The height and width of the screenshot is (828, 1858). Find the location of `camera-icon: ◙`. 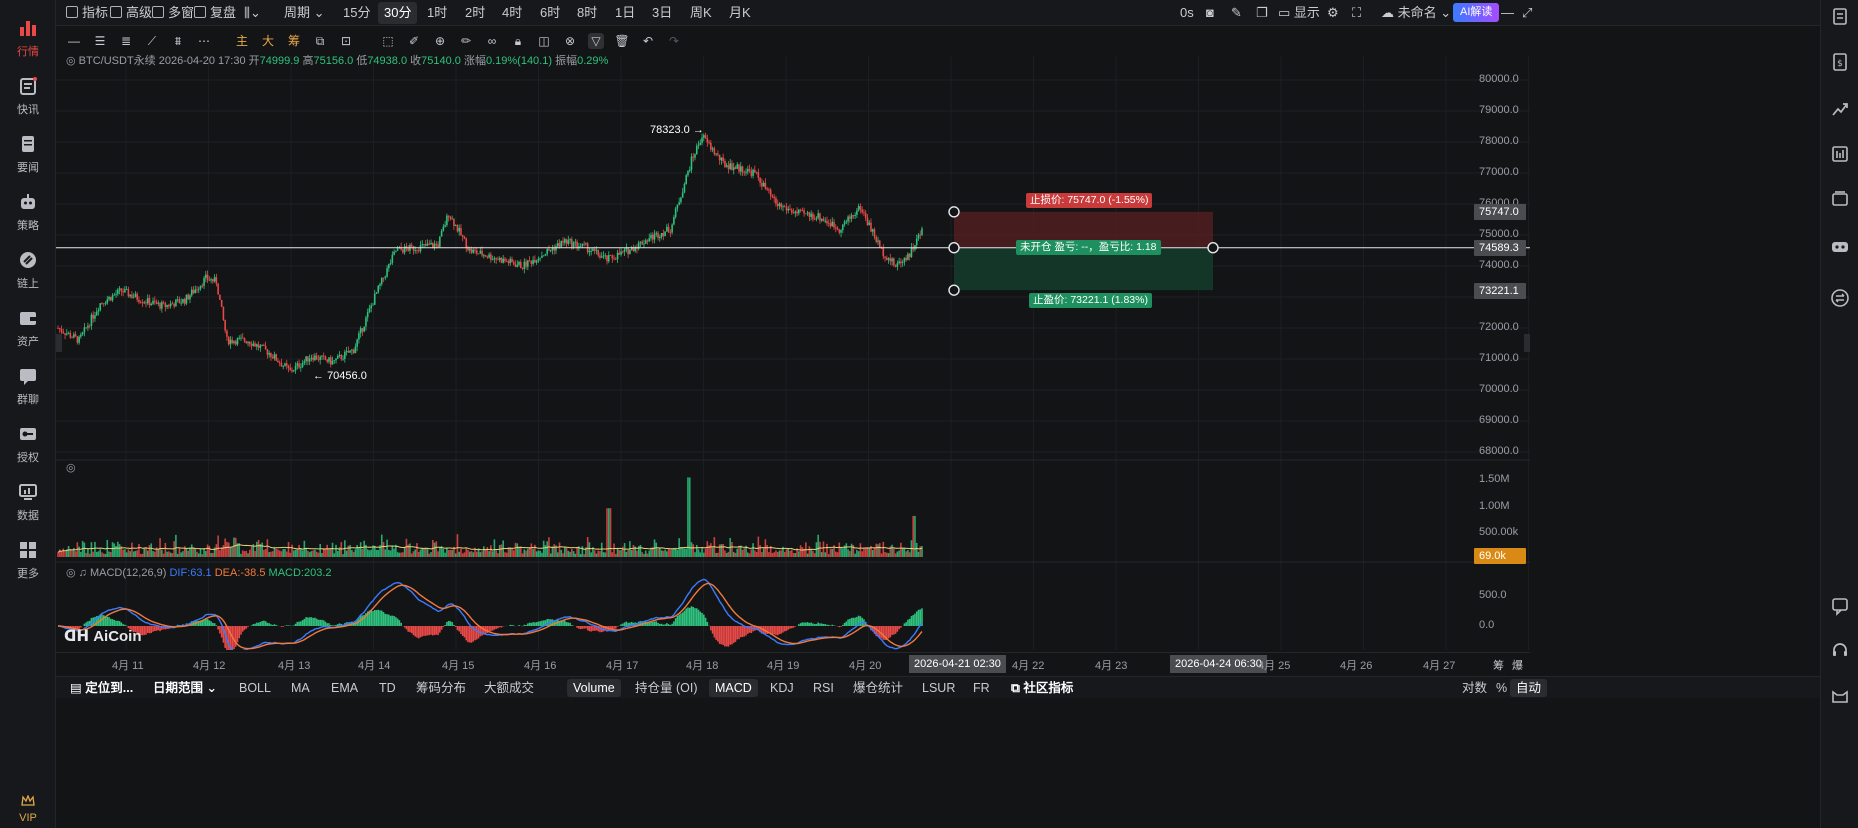

camera-icon: ◙ is located at coordinates (1210, 12).